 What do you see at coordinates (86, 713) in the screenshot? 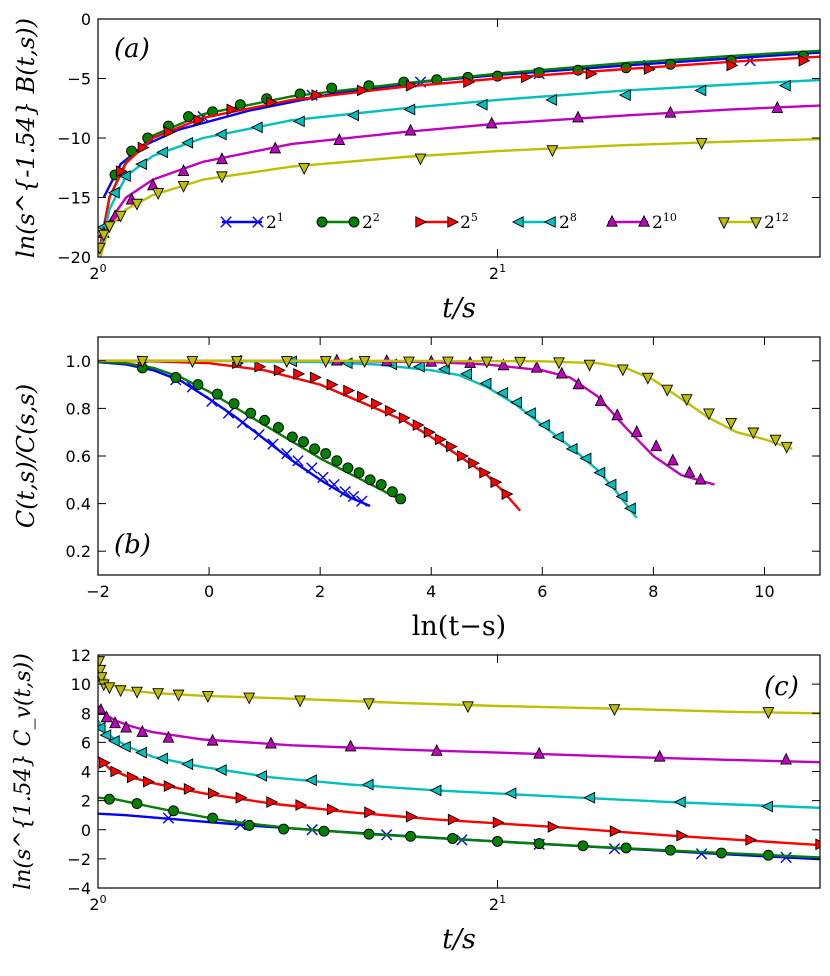
I see `y-tick-label: 8` at bounding box center [86, 713].